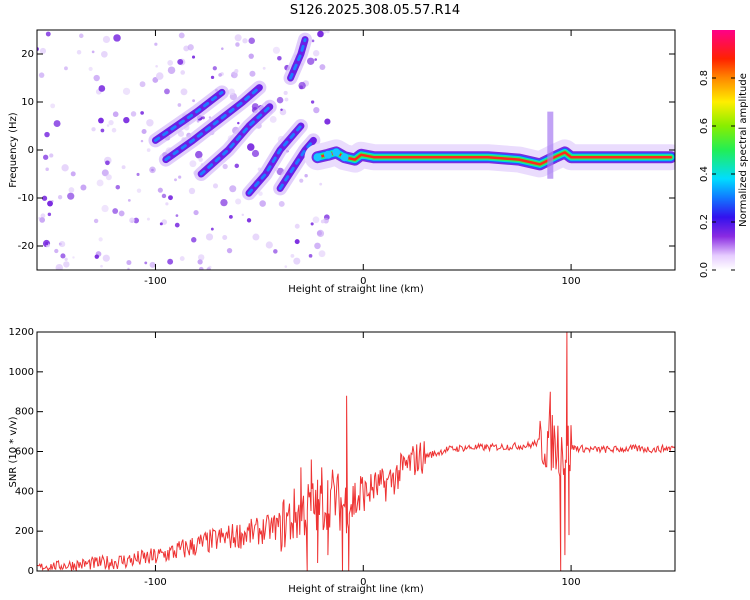 The image size is (750, 600). I want to click on snr-y-tick-label: 200, so click(24, 531).